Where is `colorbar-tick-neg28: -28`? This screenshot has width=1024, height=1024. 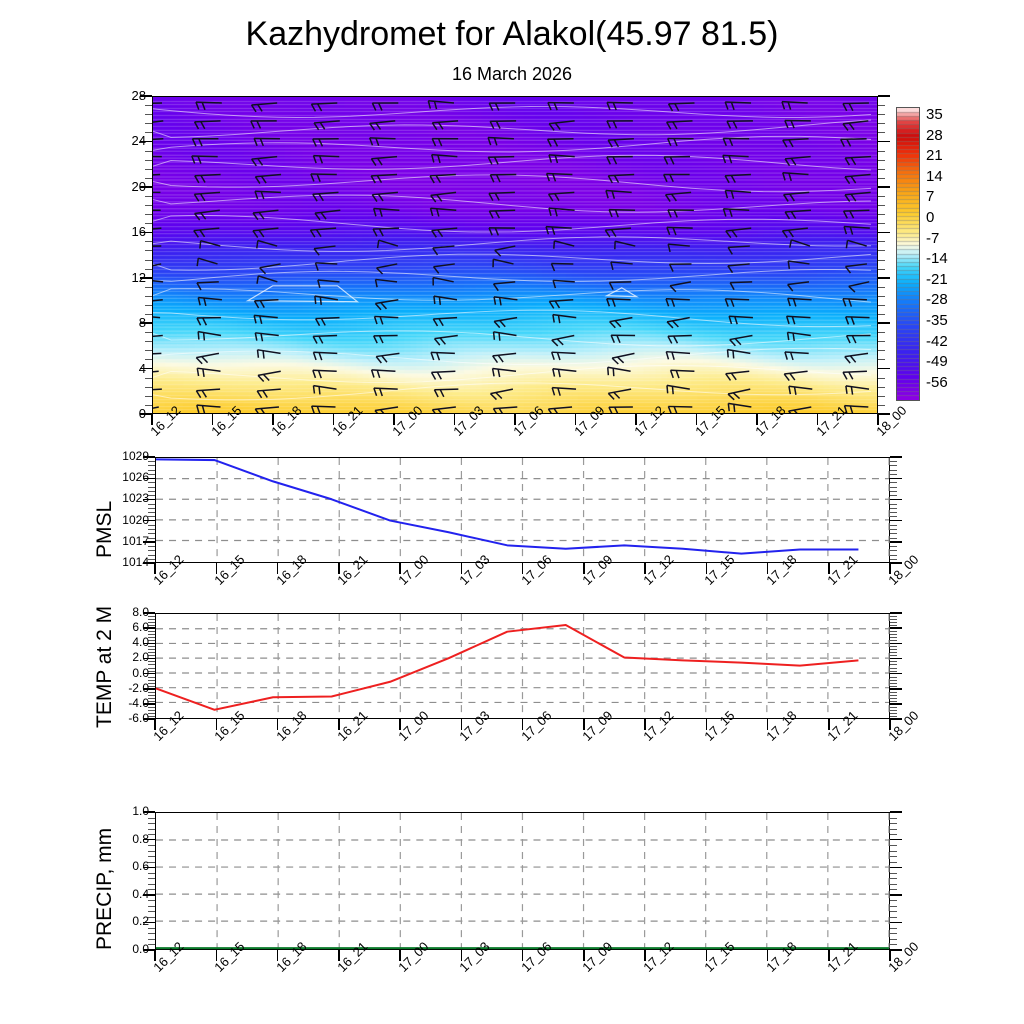
colorbar-tick-neg28: -28 is located at coordinates (937, 300).